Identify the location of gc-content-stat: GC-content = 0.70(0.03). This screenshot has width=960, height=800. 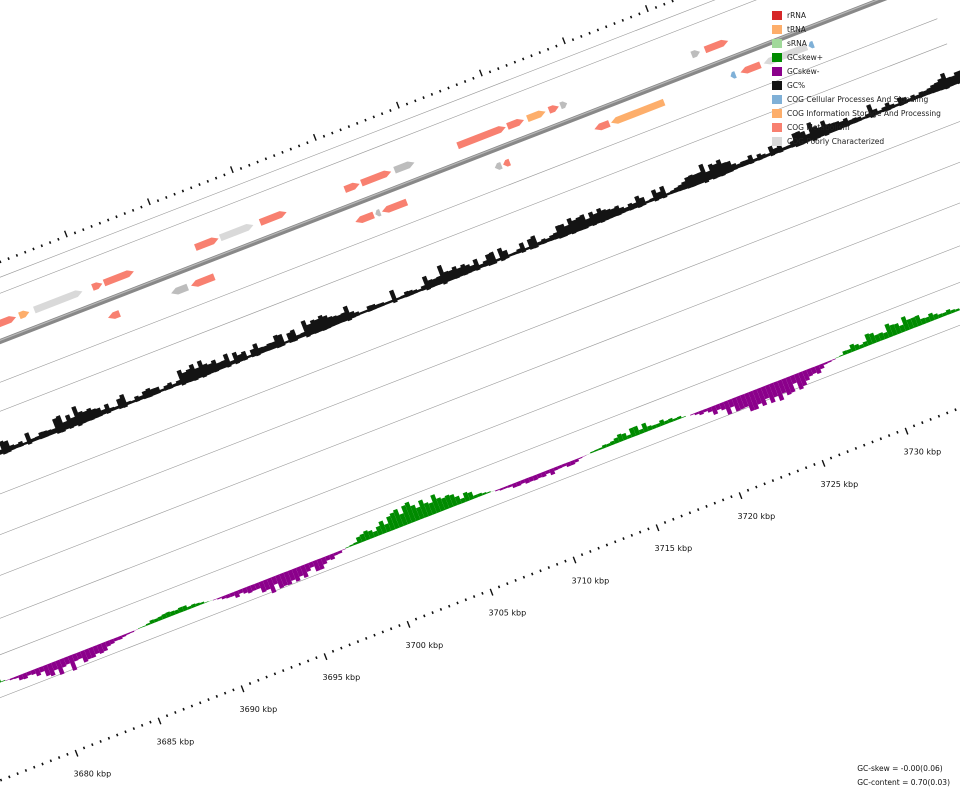
(903, 782).